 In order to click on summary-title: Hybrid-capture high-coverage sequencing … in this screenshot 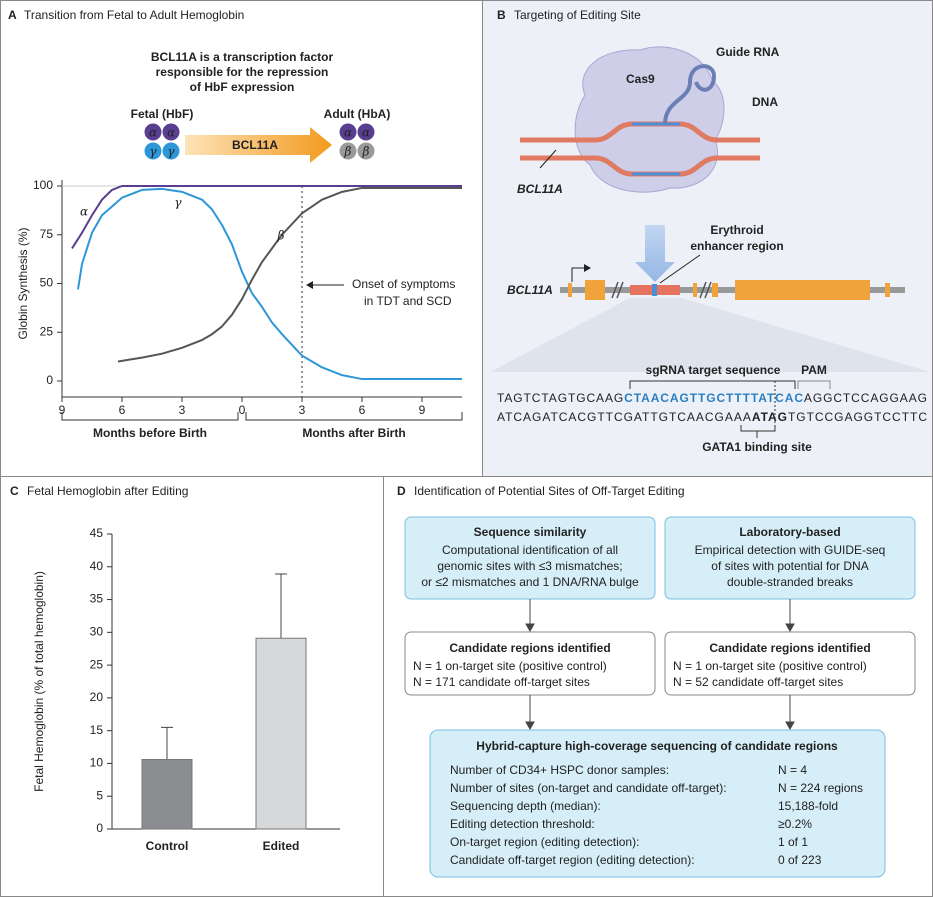, I will do `click(657, 746)`.